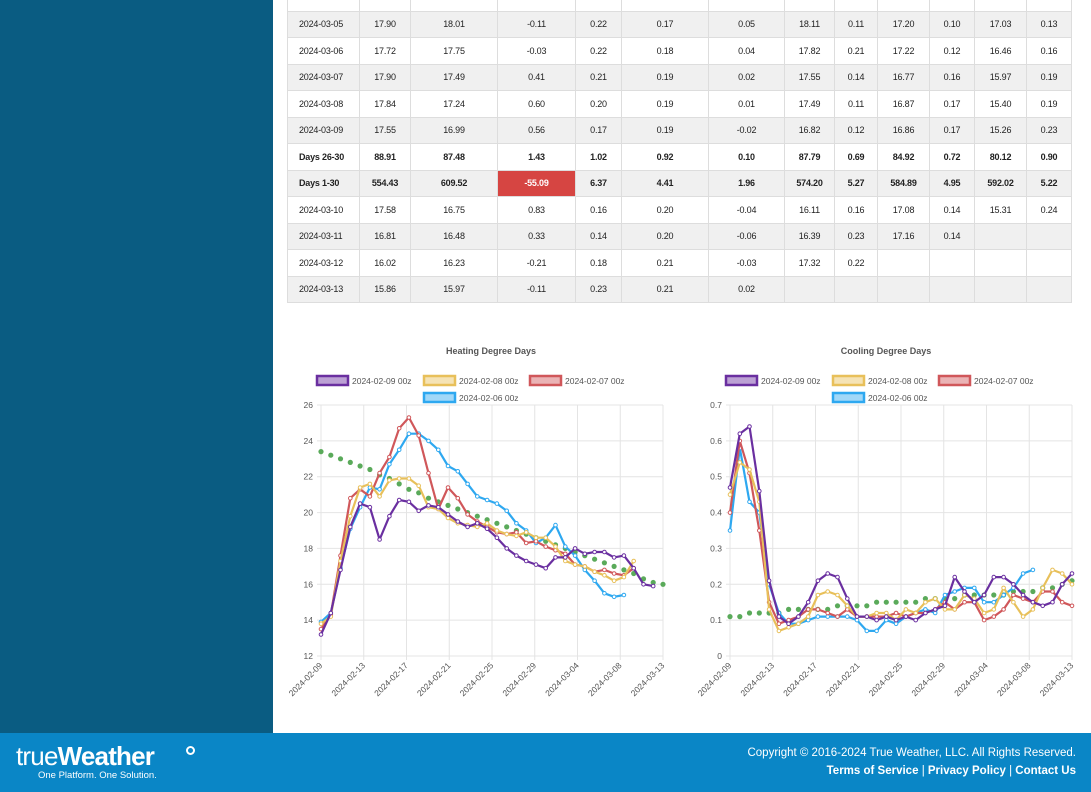 This screenshot has height=792, width=1091. I want to click on contact-us-link: Contact Us, so click(1045, 771).